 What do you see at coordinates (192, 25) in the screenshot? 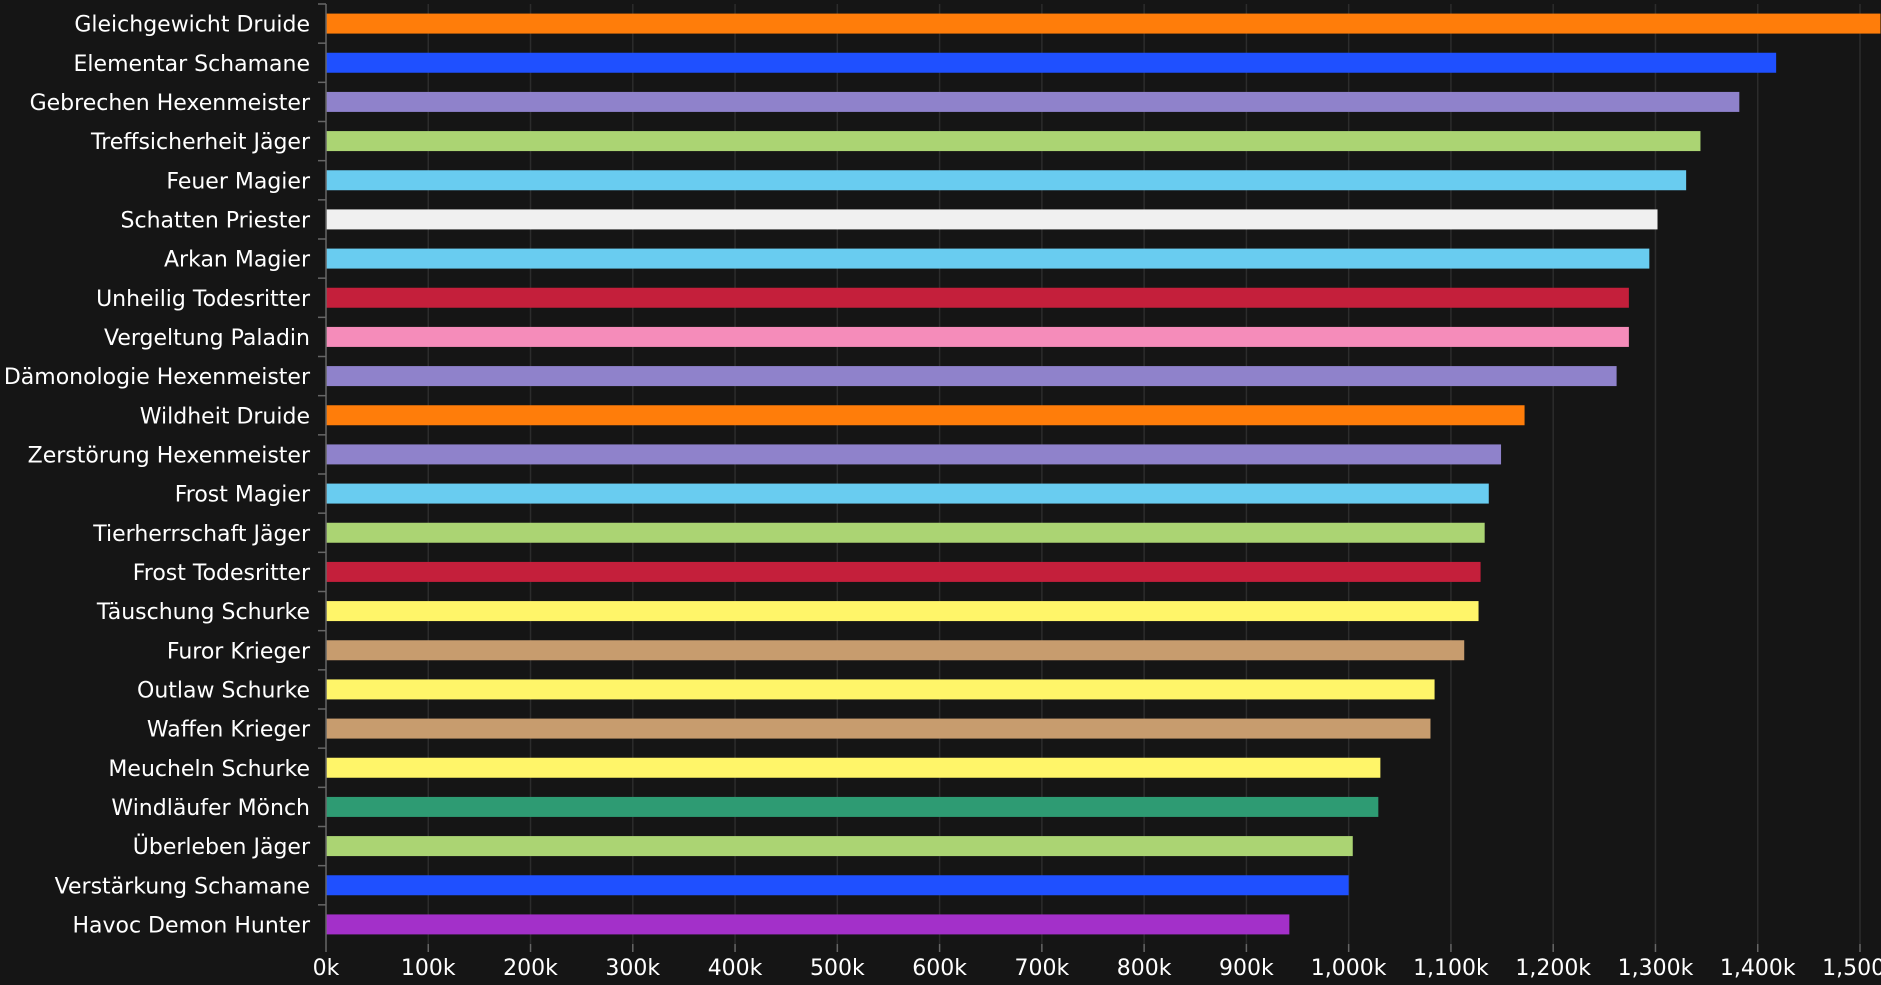
I see `category-label: Gleichgewicht Druide` at bounding box center [192, 25].